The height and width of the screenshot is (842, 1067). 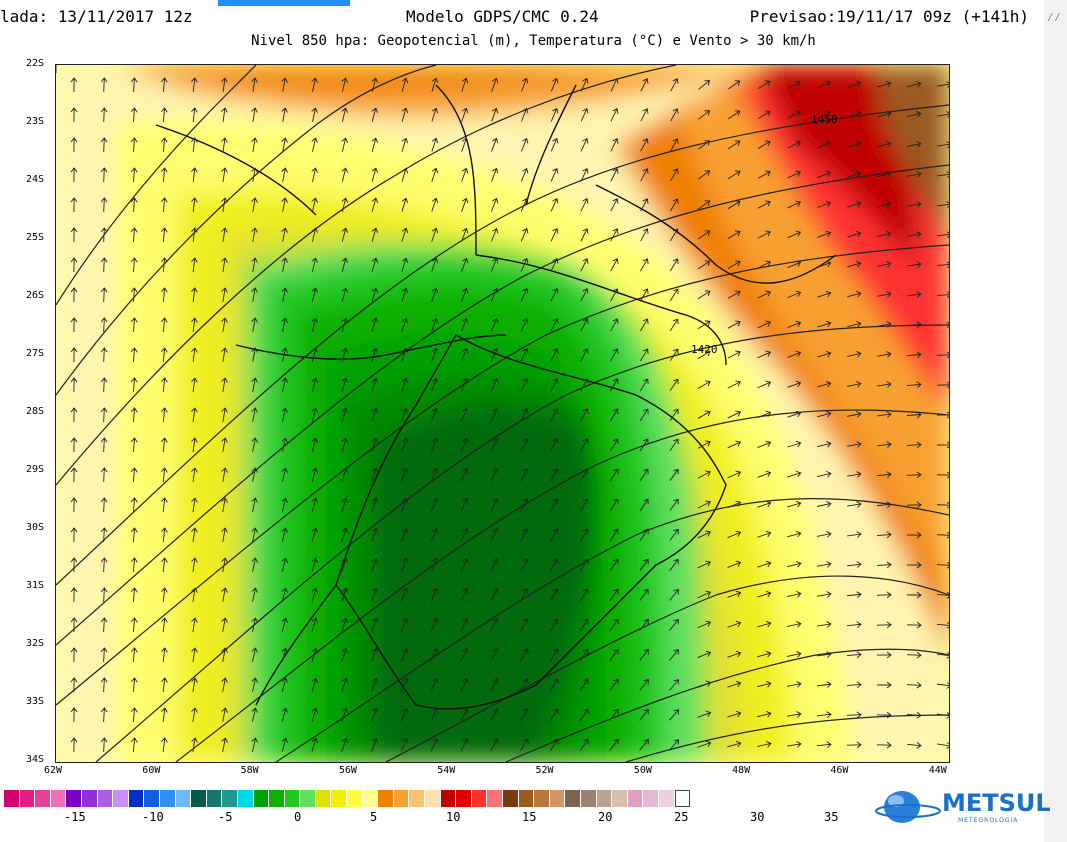 I want to click on window-right-edge, so click(x=1055, y=421).